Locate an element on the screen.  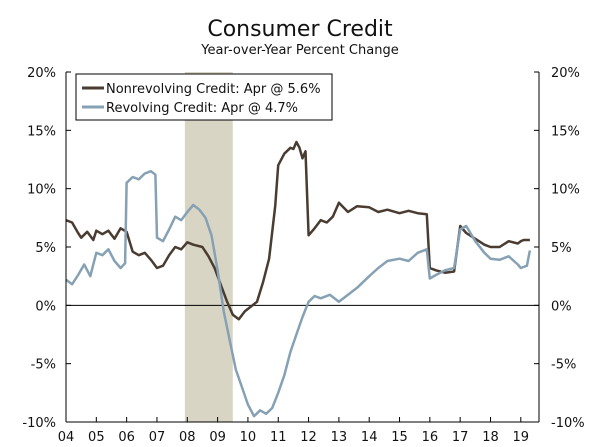
legend-label-revolving: Revolving Credit: Apr @ 4.7% is located at coordinates (202, 108).